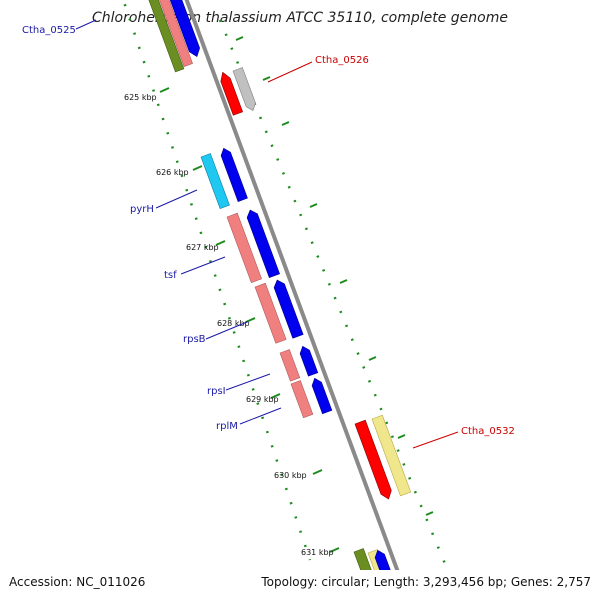  Describe the element at coordinates (203, 265) in the screenshot. I see `leader-tsf` at that location.